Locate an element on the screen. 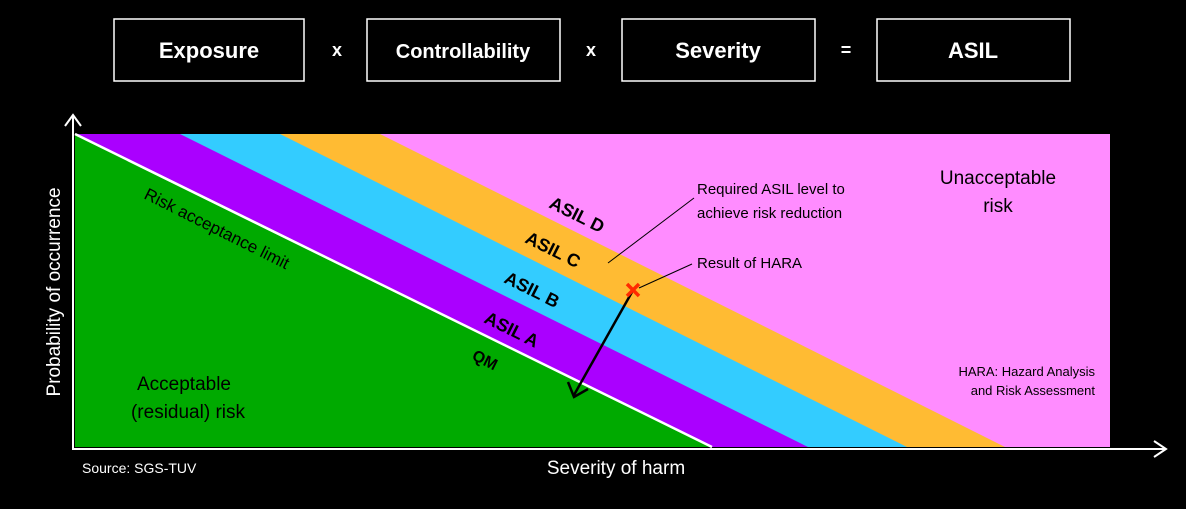 The height and width of the screenshot is (509, 1186). exposure-label: Exposure is located at coordinates (209, 50).